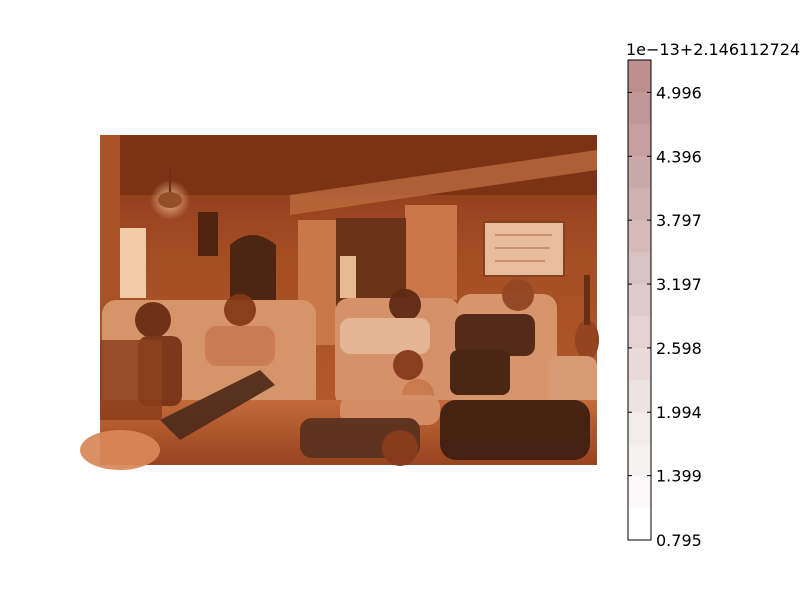  I want to click on colorbar-bands, so click(639, 300).